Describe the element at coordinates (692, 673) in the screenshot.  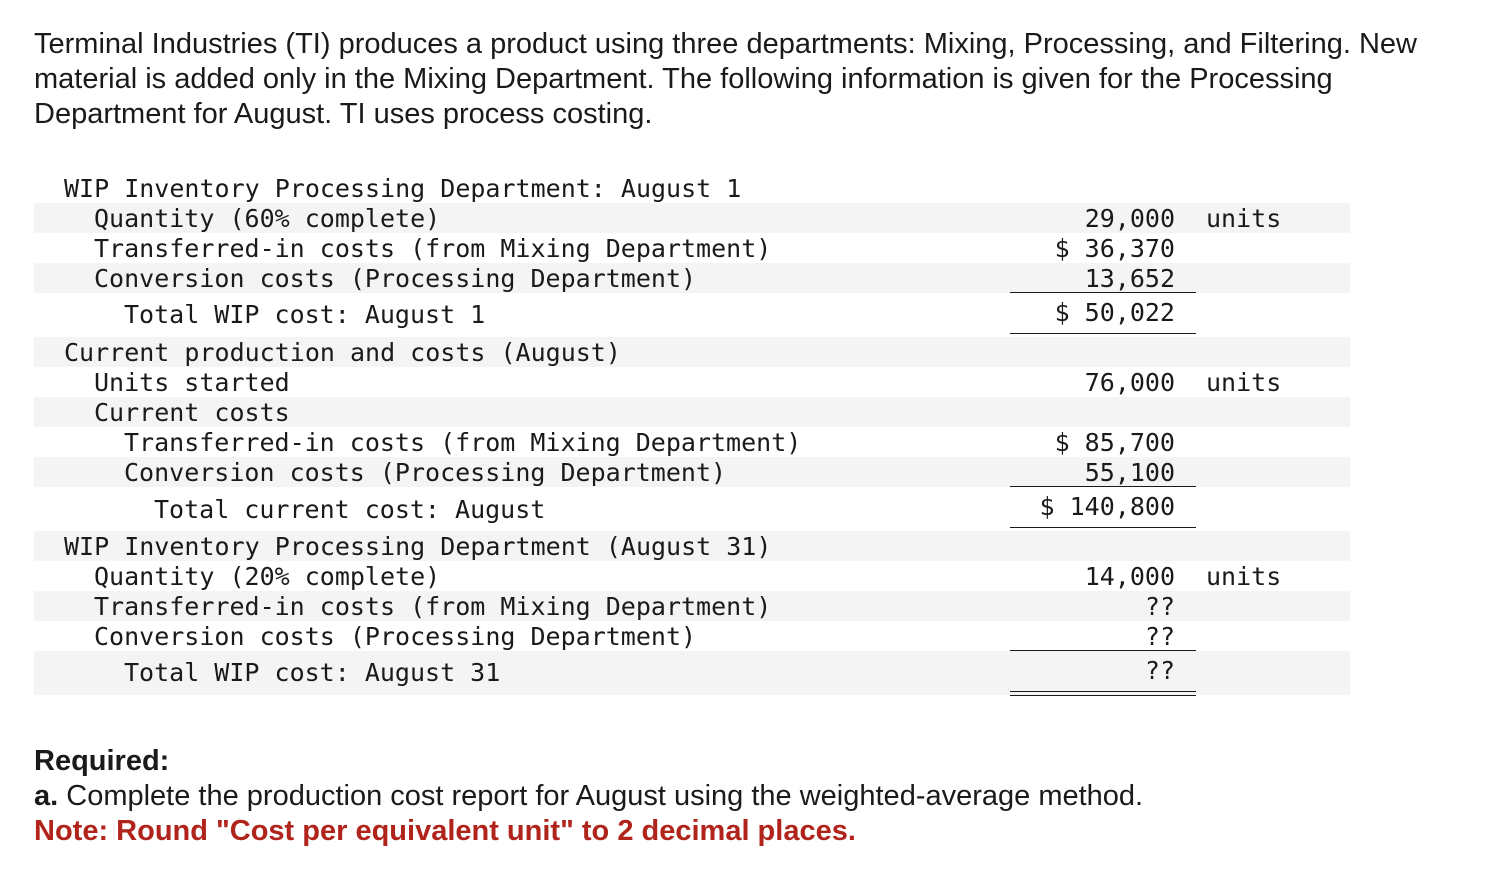
I see `table-row-total: Total WIP cost: August 31 ??` at that location.